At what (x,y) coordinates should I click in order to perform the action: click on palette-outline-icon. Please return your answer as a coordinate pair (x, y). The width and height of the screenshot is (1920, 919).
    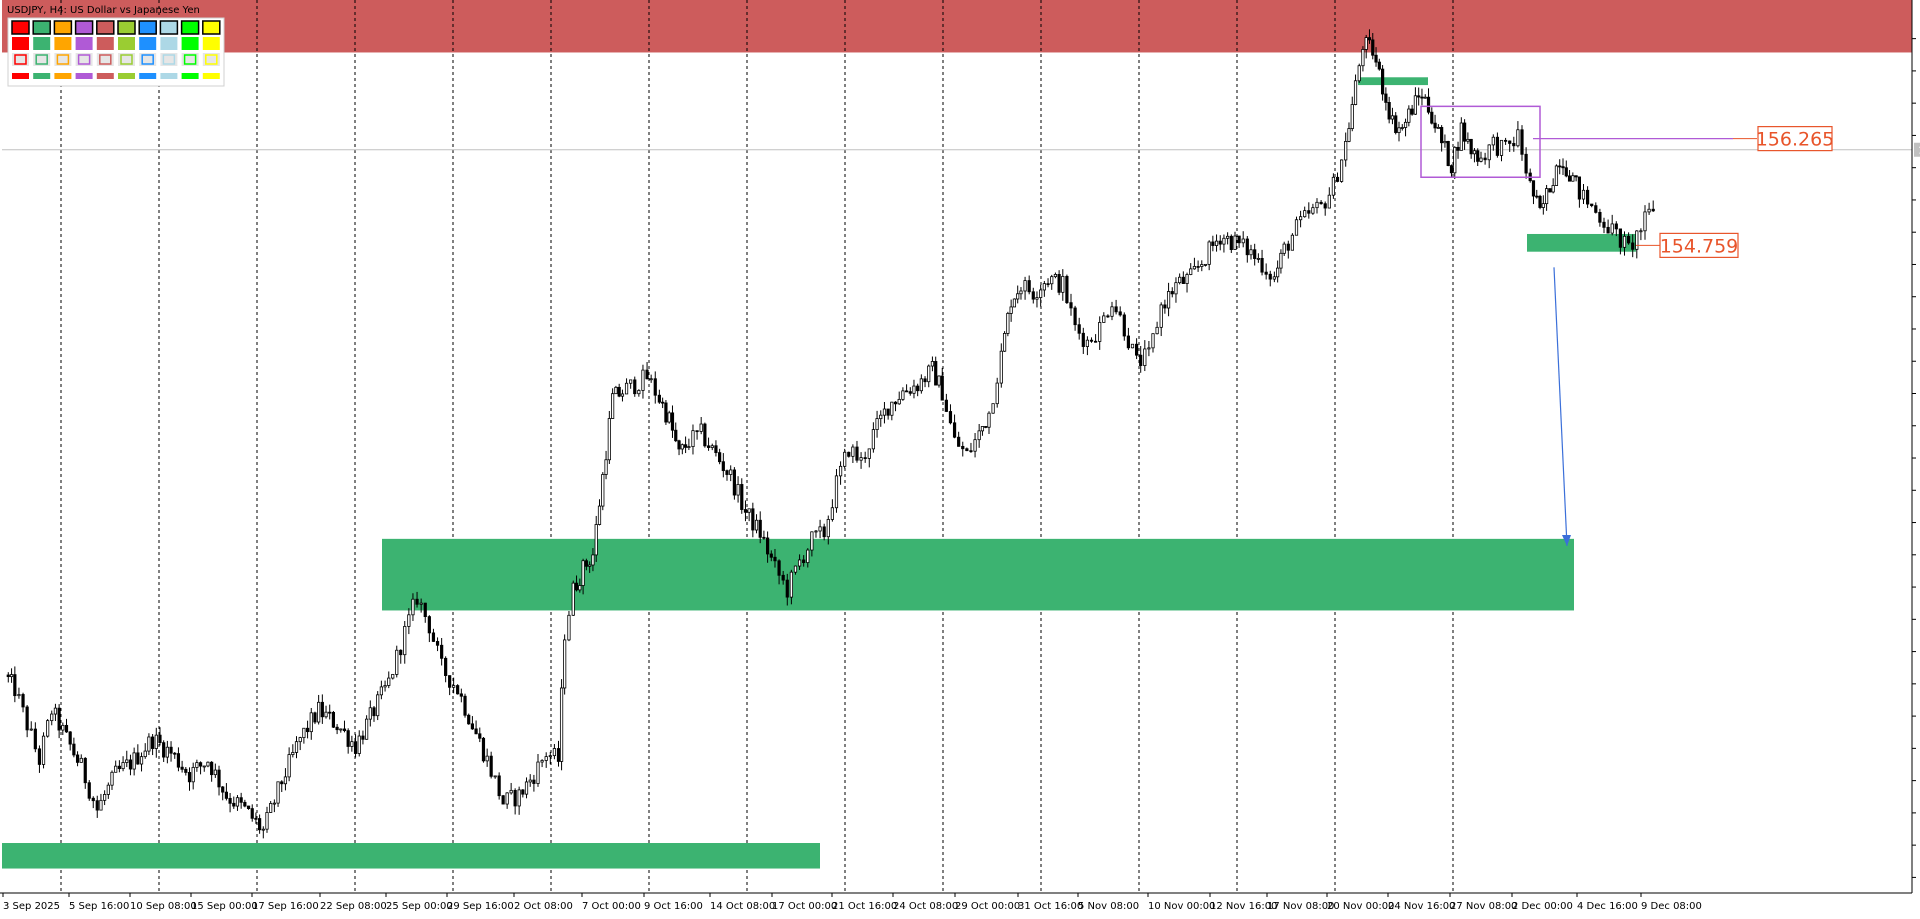
    Looking at the image, I should click on (190, 59).